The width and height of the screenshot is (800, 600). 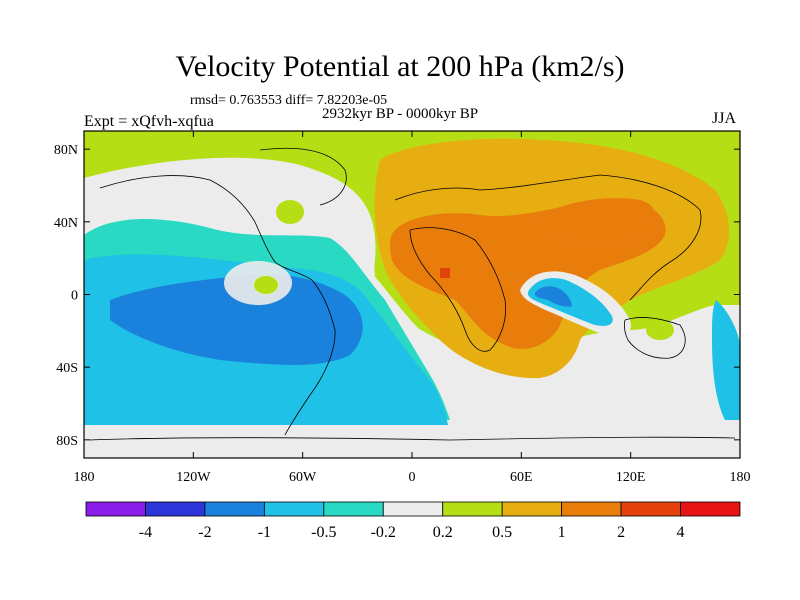 I want to click on colorbar-label: -1, so click(x=264, y=532).